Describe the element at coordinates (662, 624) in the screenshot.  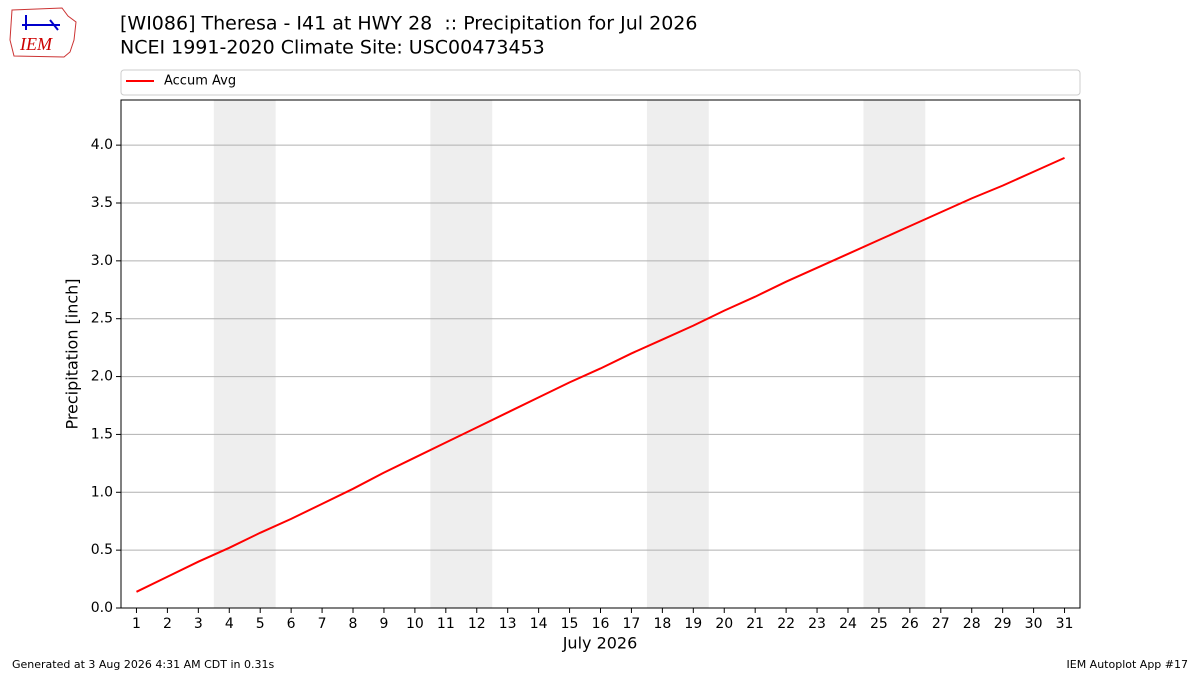
I see `x-tick-label: 18` at that location.